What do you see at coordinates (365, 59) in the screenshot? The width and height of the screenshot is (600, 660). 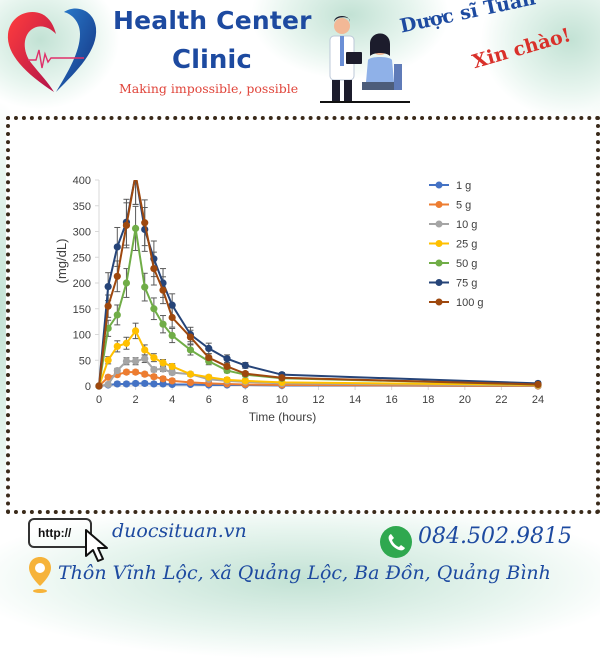 I see `doctor-patient-illustration-icon` at bounding box center [365, 59].